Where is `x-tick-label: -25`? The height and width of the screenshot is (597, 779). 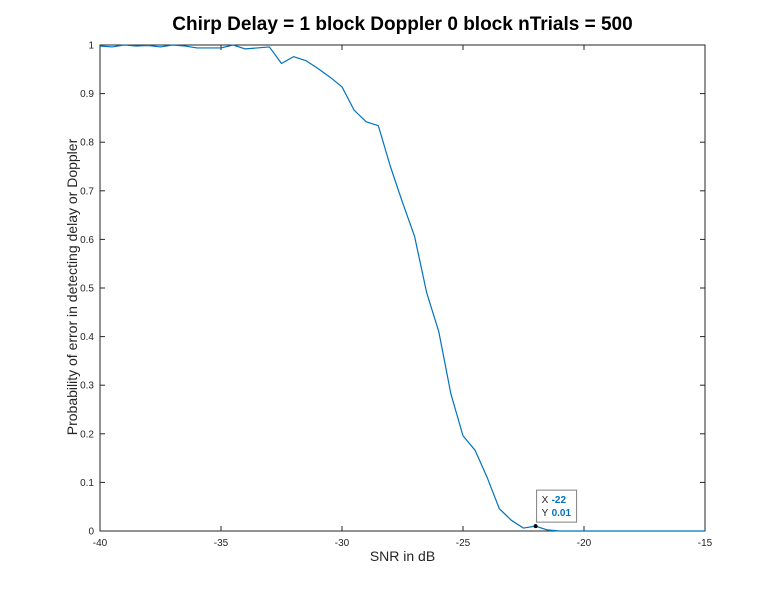 x-tick-label: -25 is located at coordinates (463, 543).